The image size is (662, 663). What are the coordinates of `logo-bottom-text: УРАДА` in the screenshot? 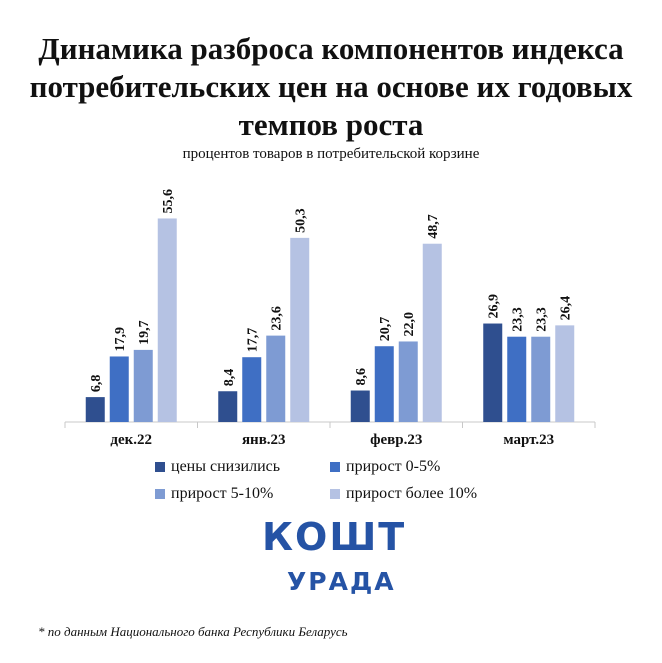 It's located at (341, 581).